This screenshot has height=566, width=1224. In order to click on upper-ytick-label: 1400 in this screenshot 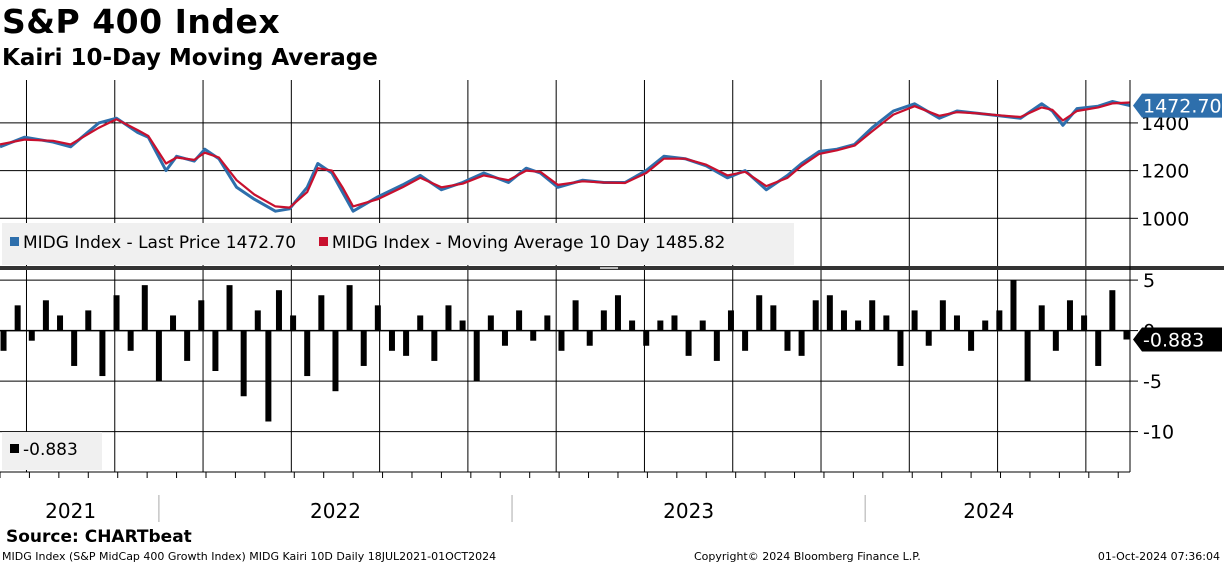, I will do `click(1165, 124)`.